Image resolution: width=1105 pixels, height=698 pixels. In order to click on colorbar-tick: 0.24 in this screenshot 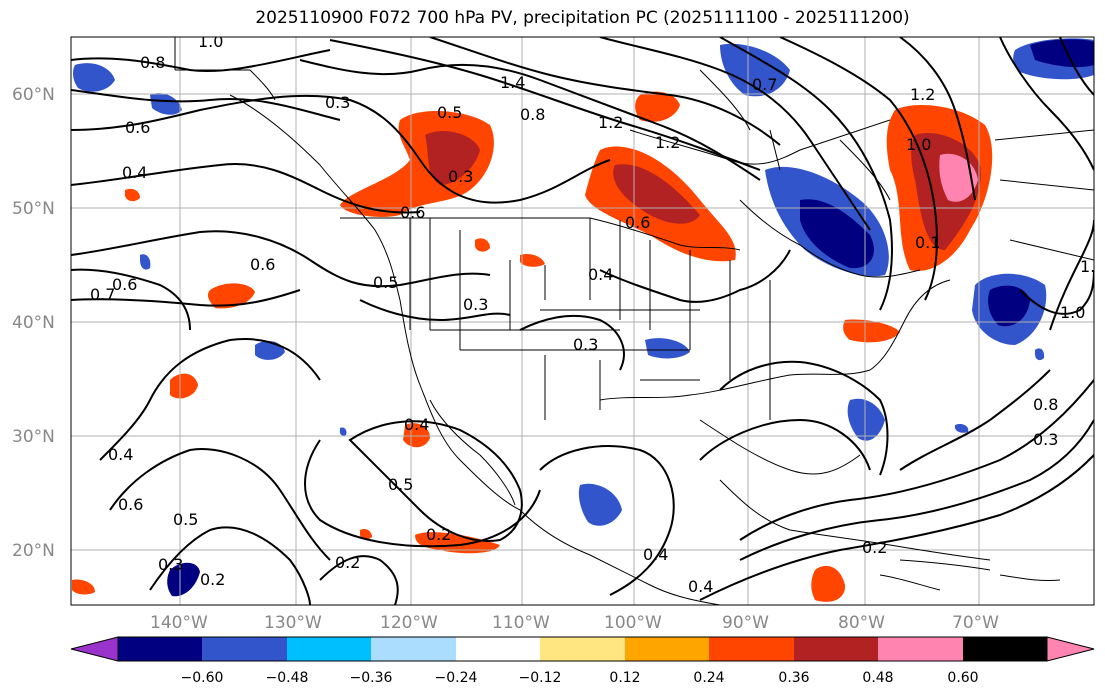, I will do `click(708, 678)`.